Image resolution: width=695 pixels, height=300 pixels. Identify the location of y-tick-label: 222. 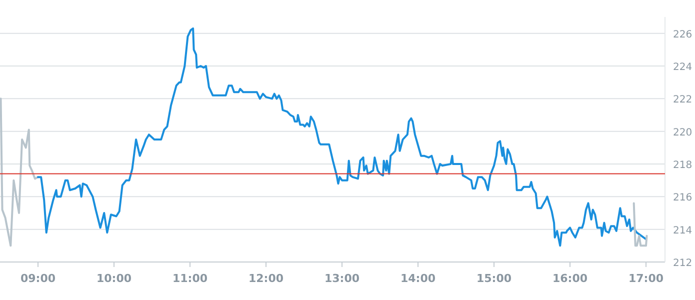
(682, 100).